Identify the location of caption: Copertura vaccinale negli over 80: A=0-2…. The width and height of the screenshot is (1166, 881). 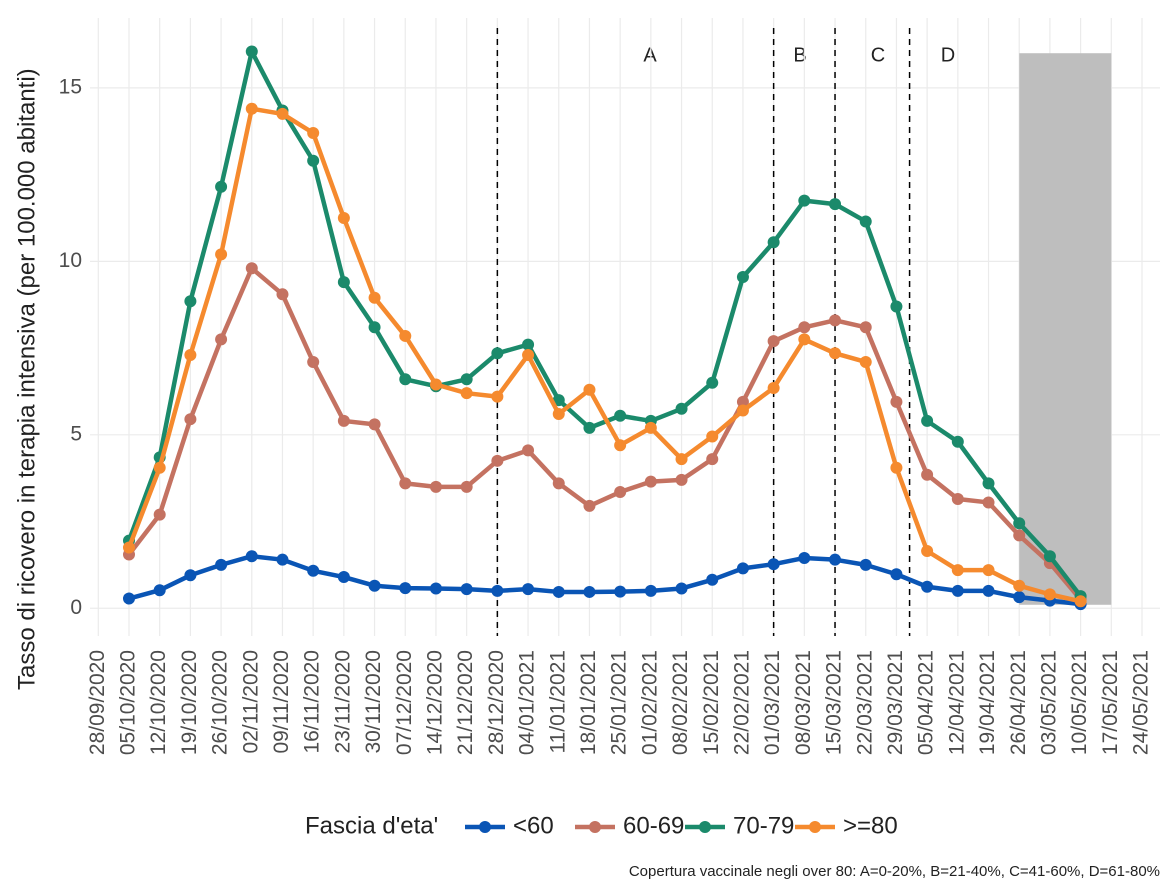
(894, 871).